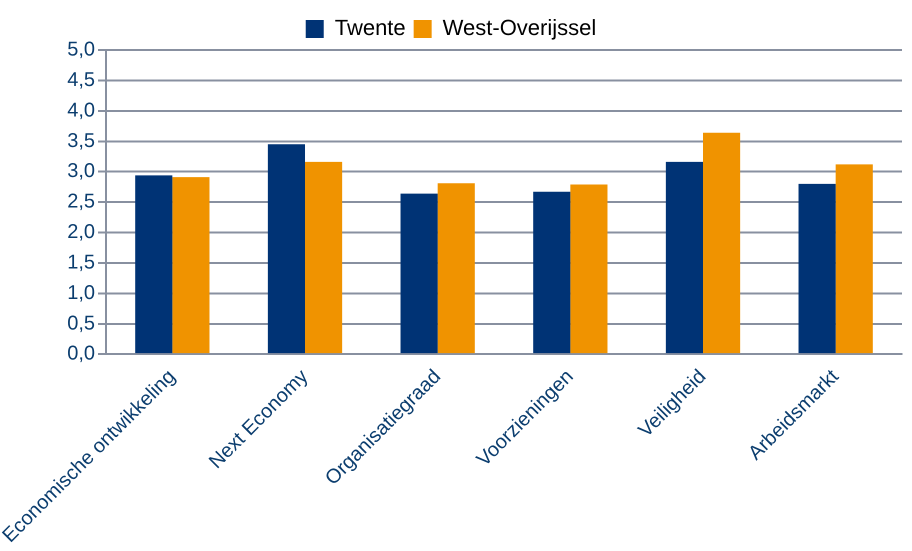  I want to click on y-tick-label: 5,0, so click(81, 49).